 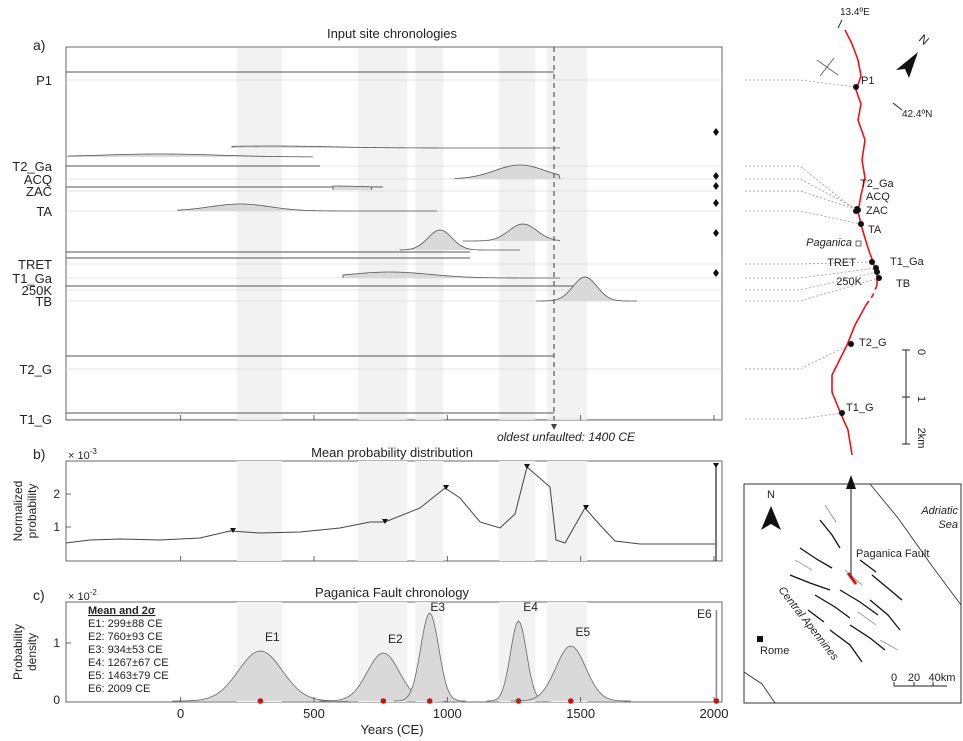 I want to click on panel-a-letter: a), so click(x=39, y=45).